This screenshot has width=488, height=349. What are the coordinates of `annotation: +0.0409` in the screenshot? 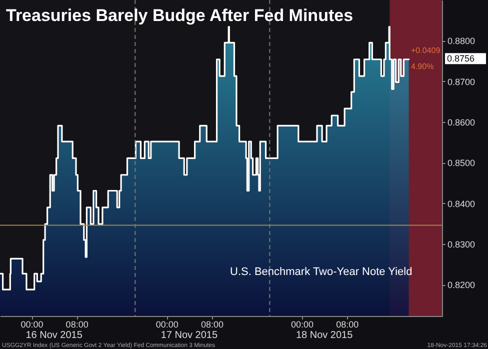 It's located at (426, 50).